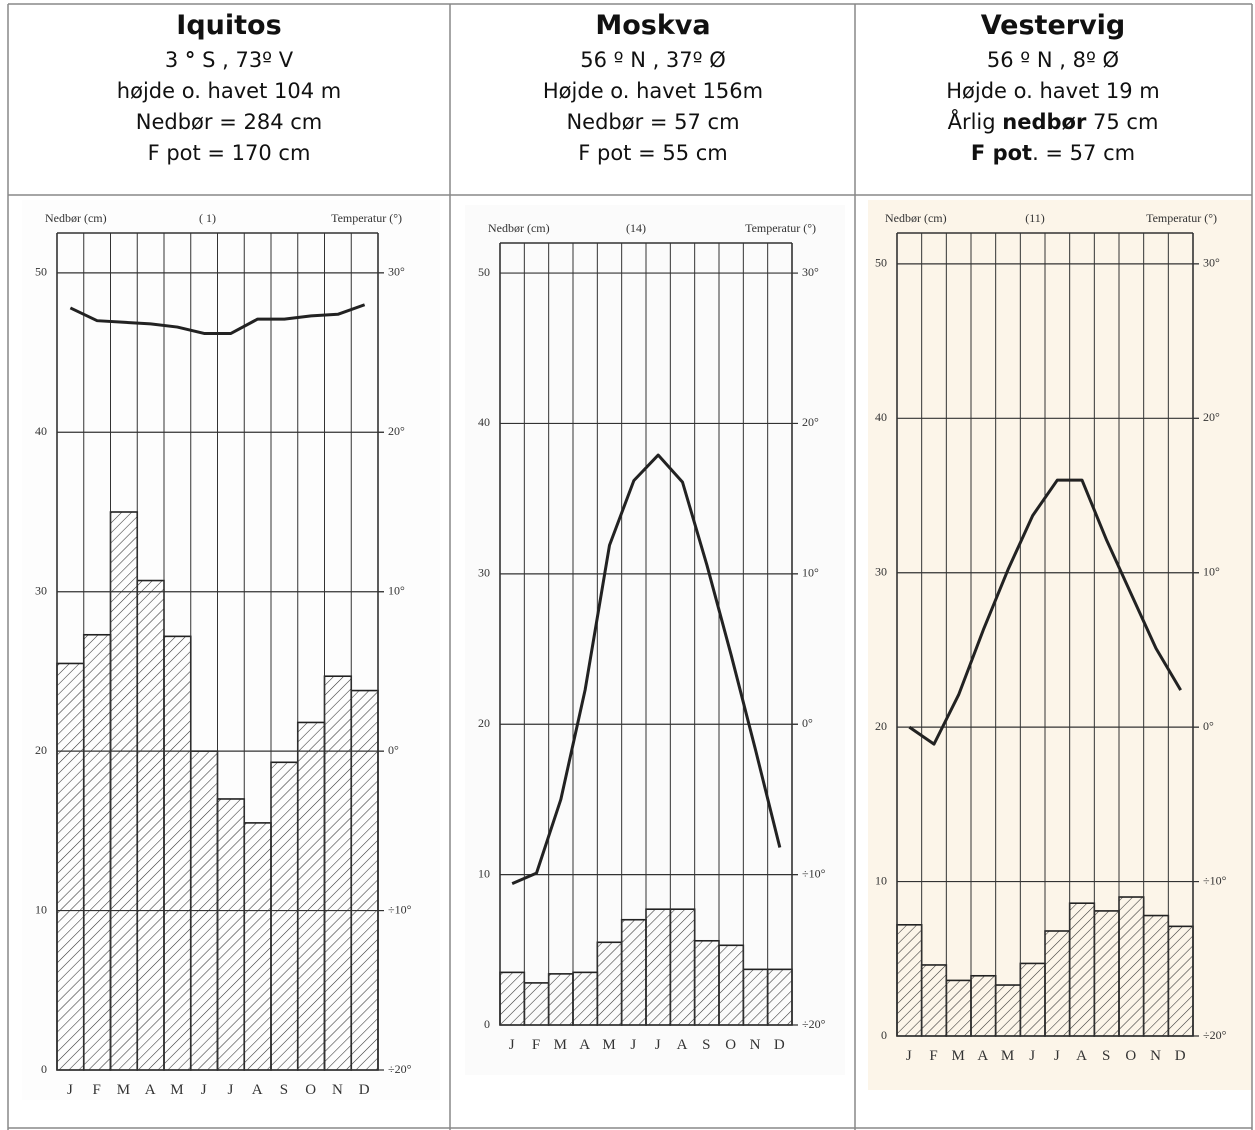 This screenshot has height=1130, width=1255. What do you see at coordinates (338, 1090) in the screenshot?
I see `month-label: N` at bounding box center [338, 1090].